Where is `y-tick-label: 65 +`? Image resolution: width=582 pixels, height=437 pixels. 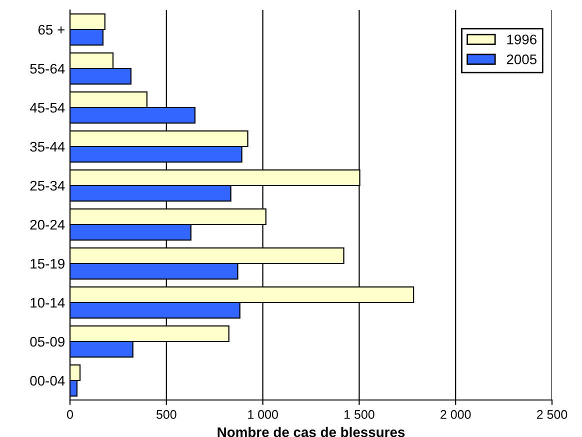 y-tick-label: 65 + is located at coordinates (51, 29).